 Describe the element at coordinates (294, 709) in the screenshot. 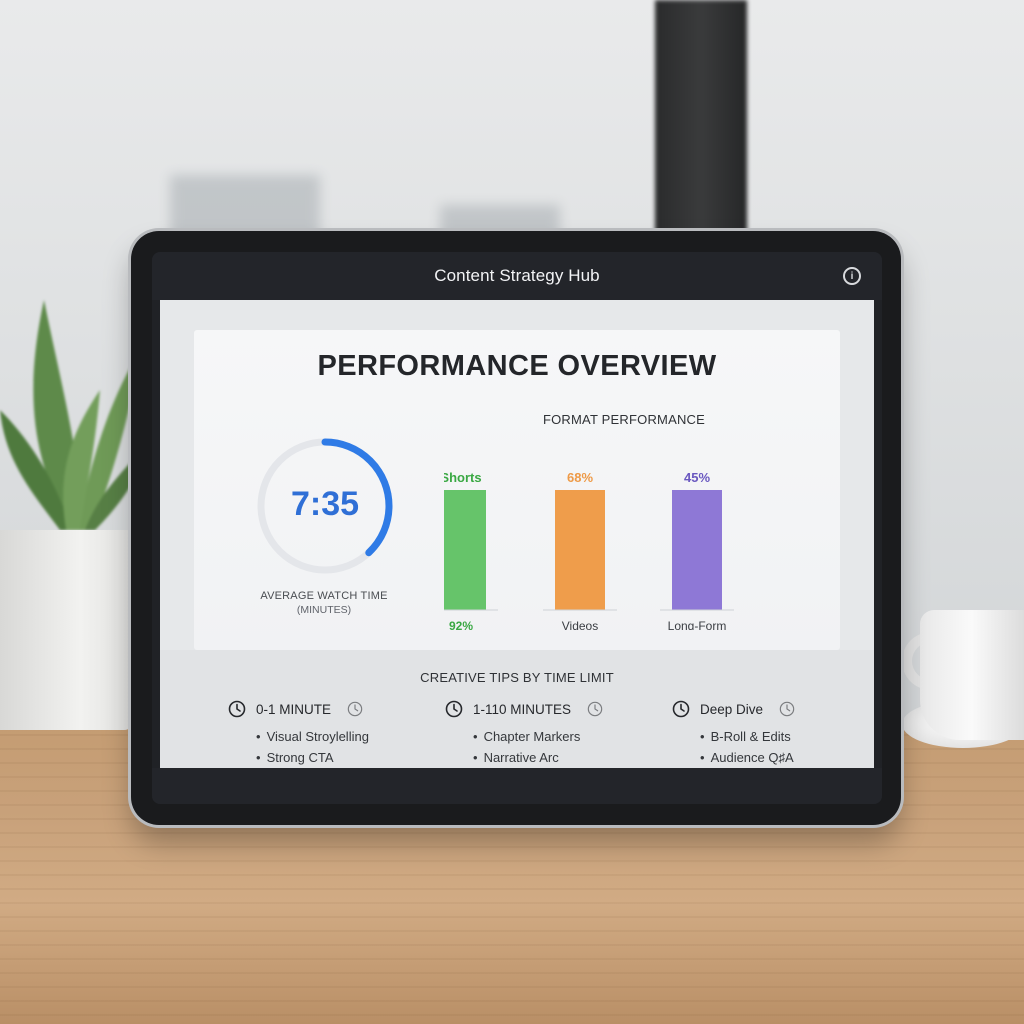

I see `tip-heading: 0-1 MINUTE` at that location.